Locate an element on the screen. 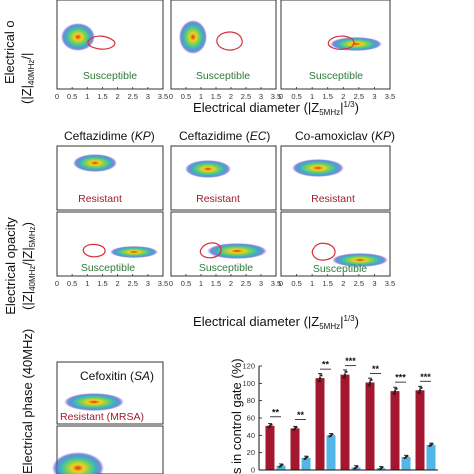 The image size is (474, 474). row2-col2-susceptible-panel: Susceptible is located at coordinates (223, 244).